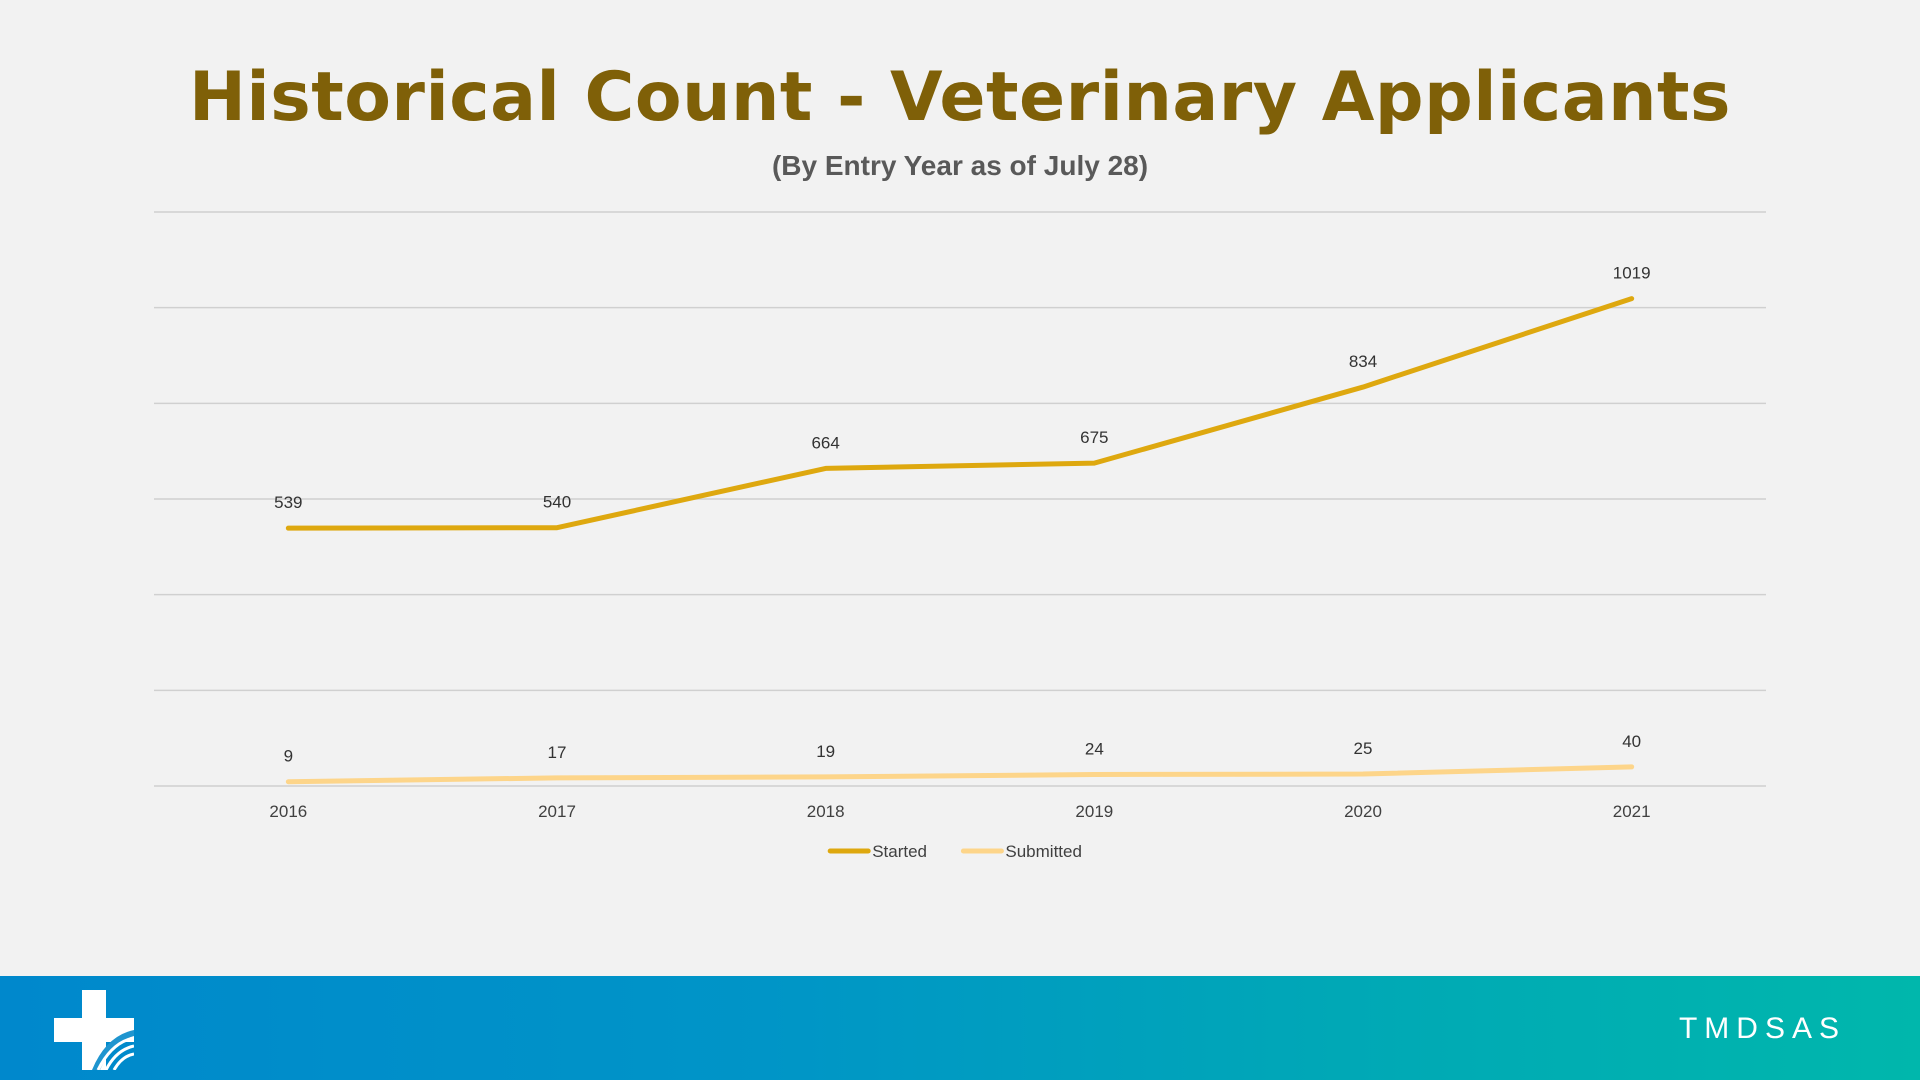 This screenshot has height=1080, width=1920. I want to click on data-label: 664, so click(825, 442).